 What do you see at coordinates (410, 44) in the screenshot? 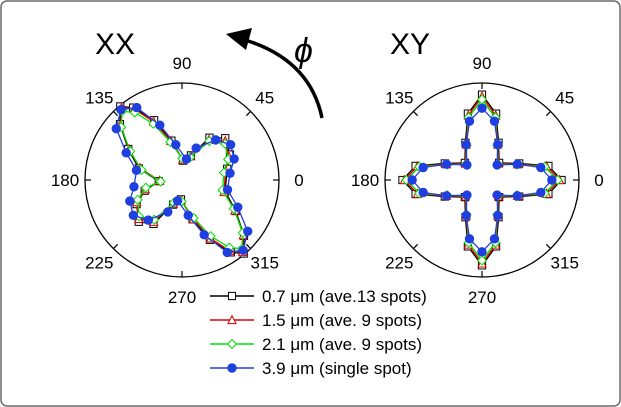
I see `plot-title-xy: XY` at bounding box center [410, 44].